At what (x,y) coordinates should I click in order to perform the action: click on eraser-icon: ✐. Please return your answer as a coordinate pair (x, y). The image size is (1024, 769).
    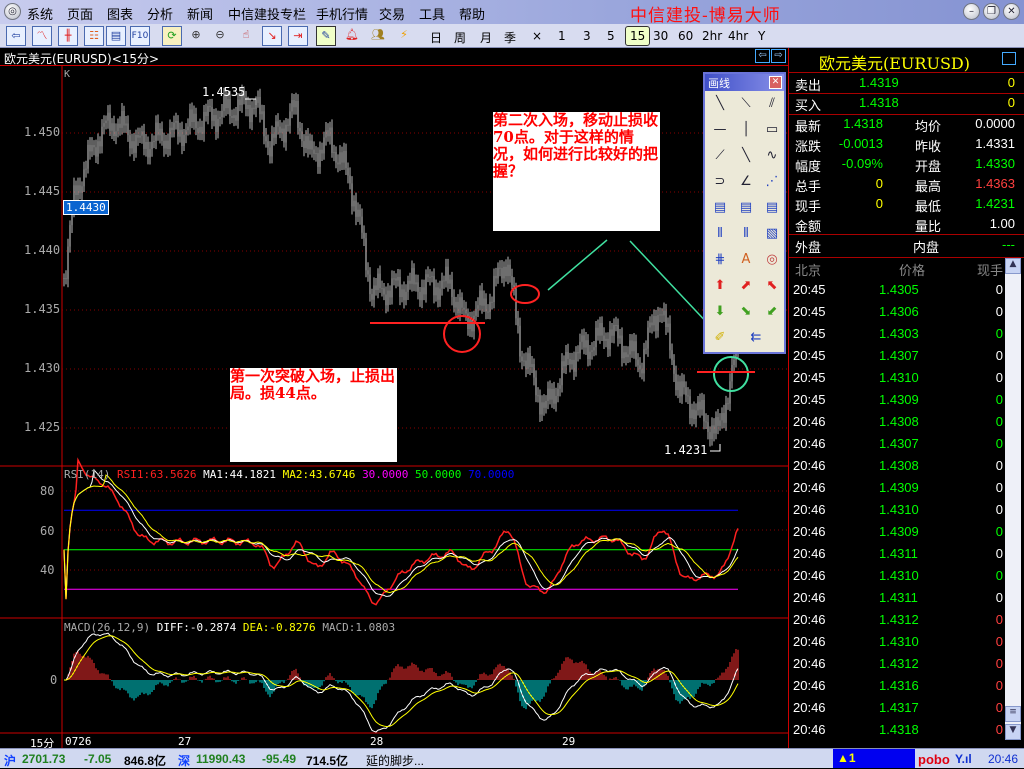
    Looking at the image, I should click on (720, 337).